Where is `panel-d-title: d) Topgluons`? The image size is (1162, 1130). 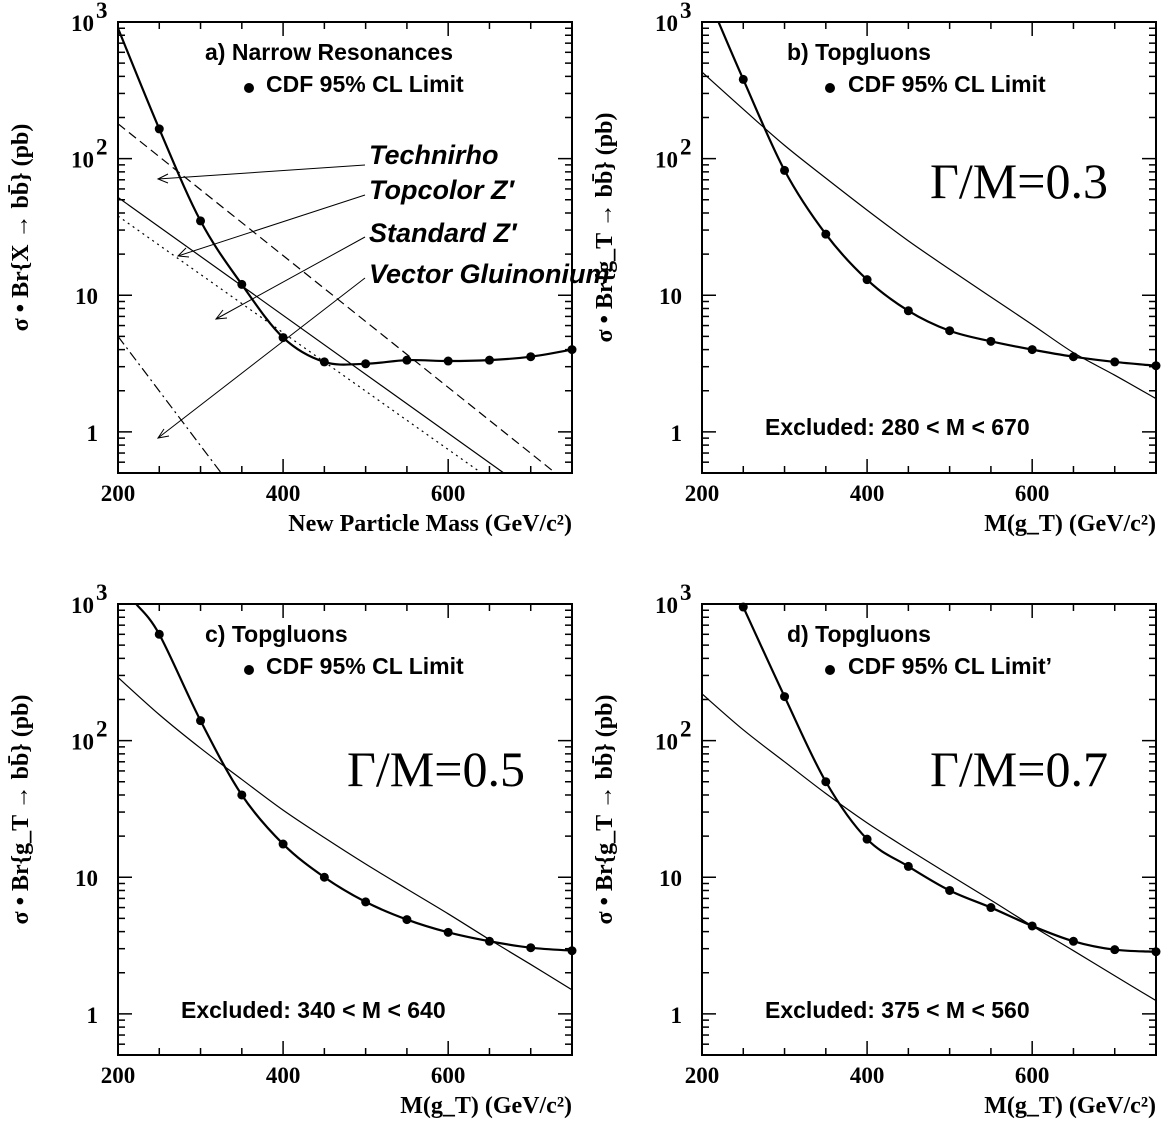 panel-d-title: d) Topgluons is located at coordinates (859, 634).